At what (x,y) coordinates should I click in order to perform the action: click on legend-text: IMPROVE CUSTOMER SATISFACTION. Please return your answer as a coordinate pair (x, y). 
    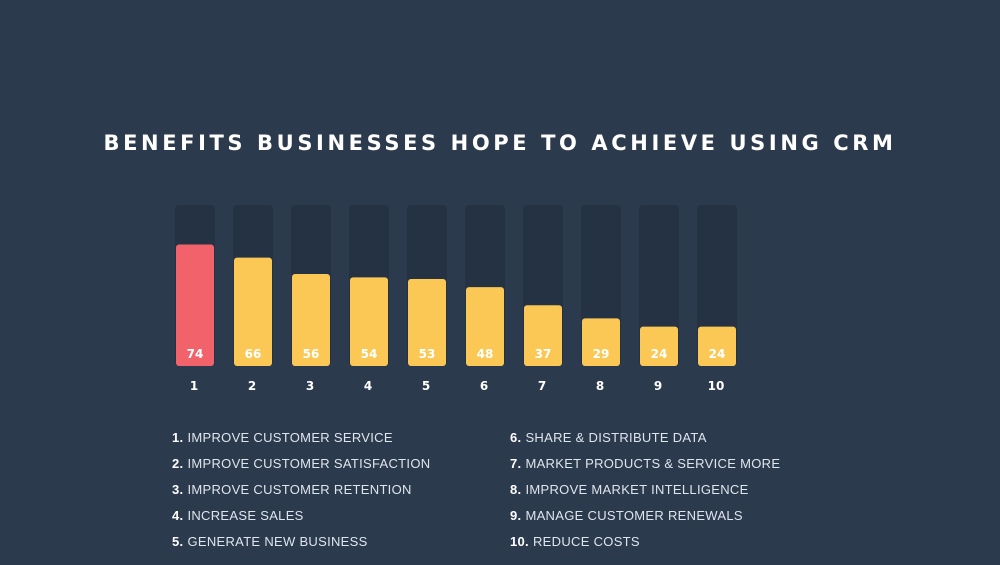
    Looking at the image, I should click on (309, 463).